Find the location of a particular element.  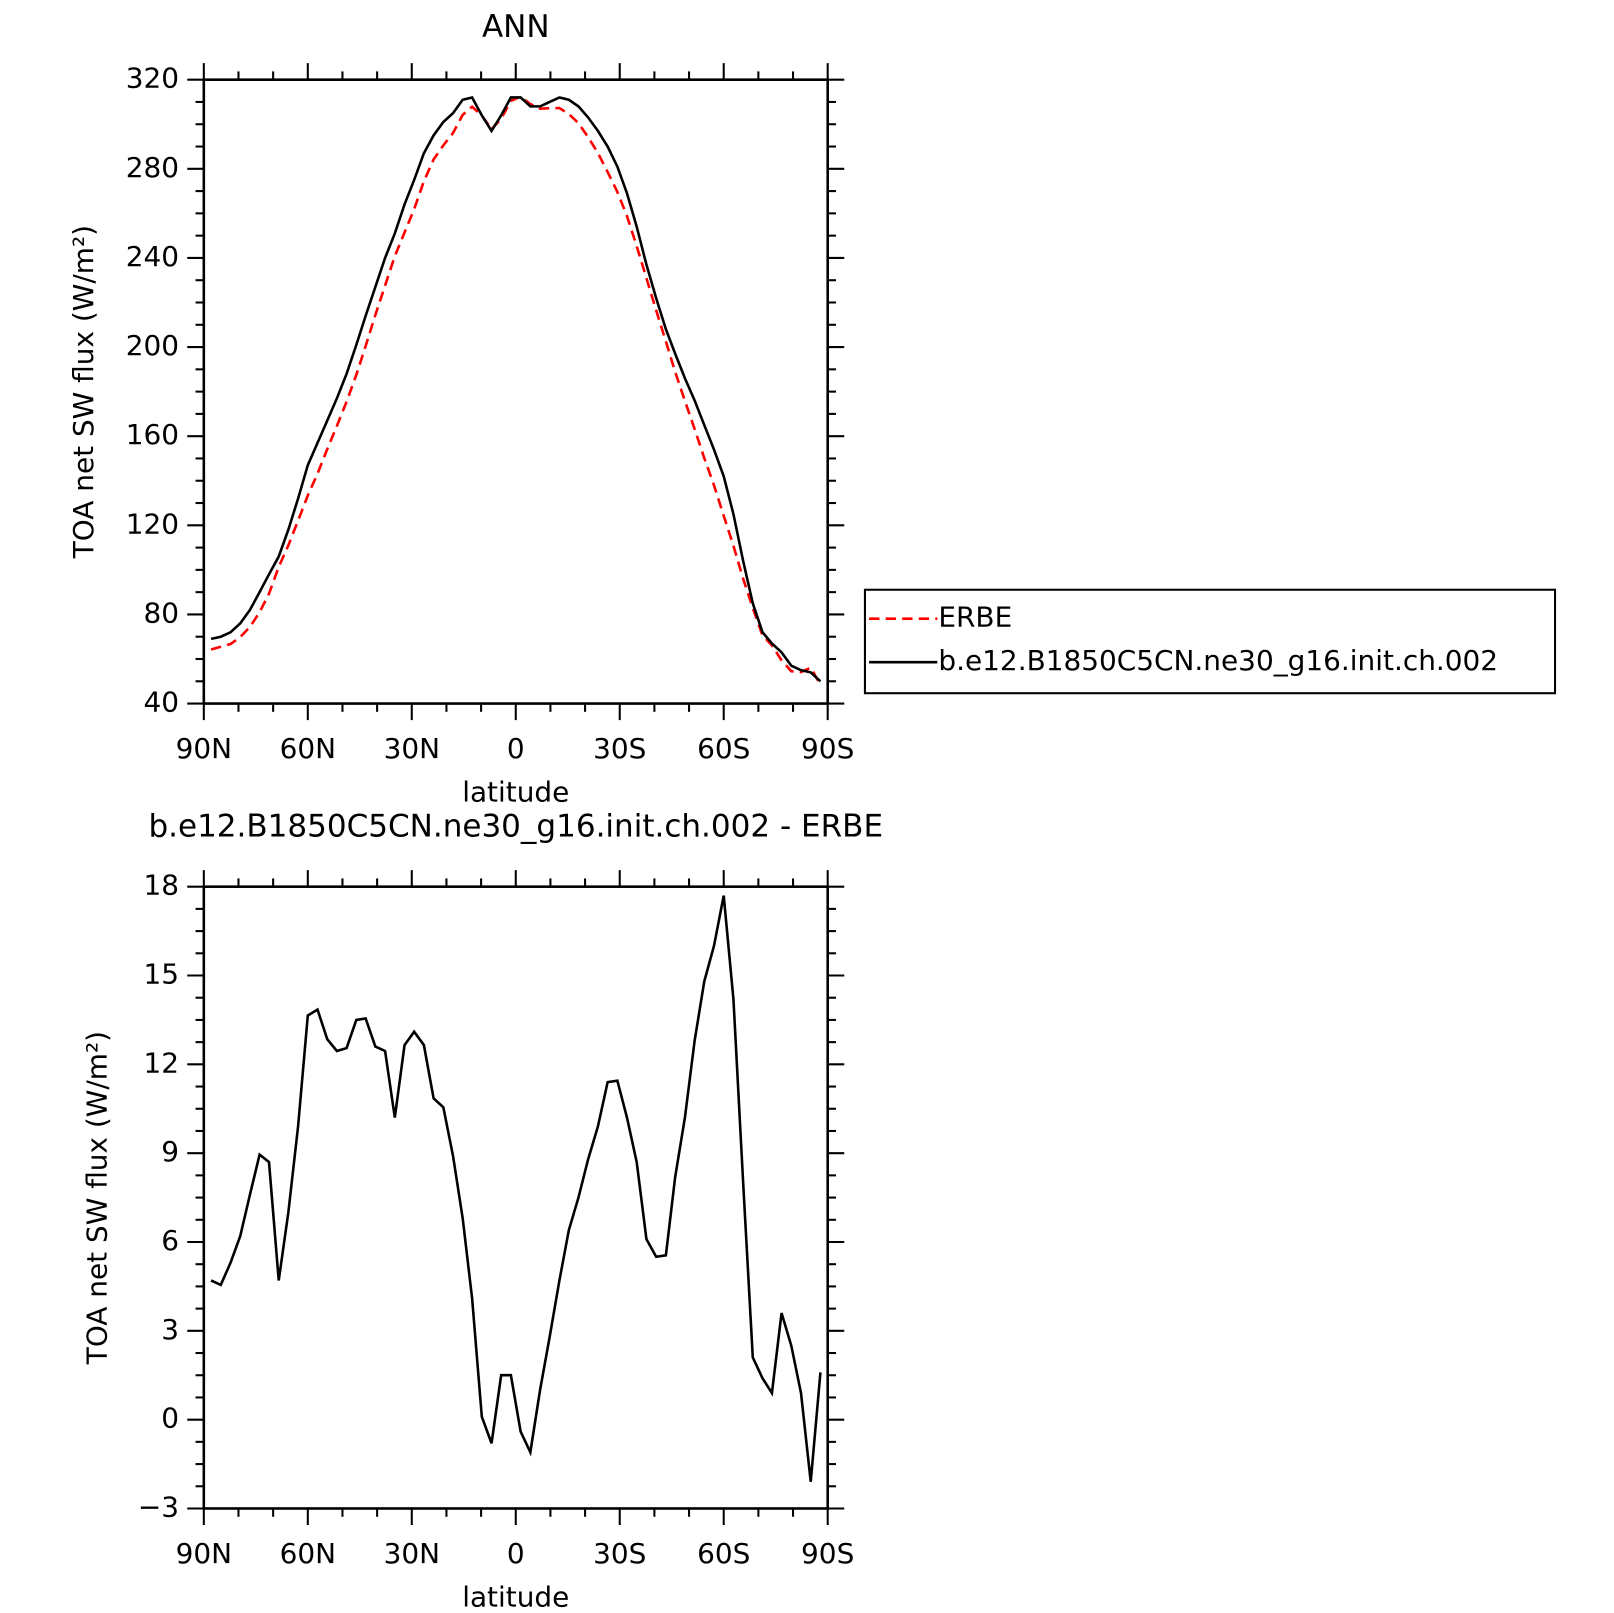

y-tick-label: 3 is located at coordinates (170, 1329).